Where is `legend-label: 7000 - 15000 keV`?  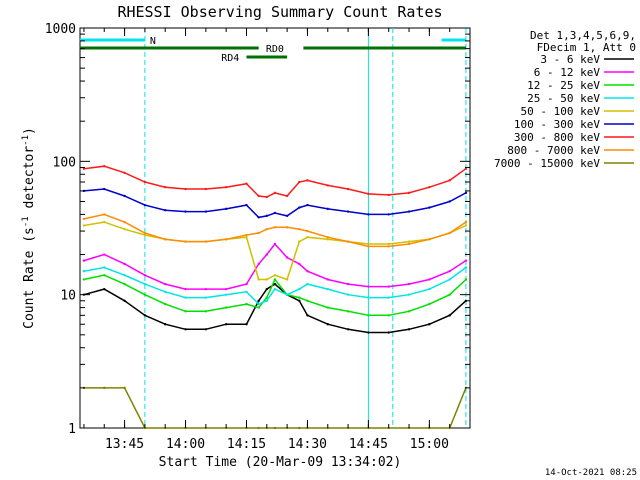 legend-label: 7000 - 15000 keV is located at coordinates (547, 163).